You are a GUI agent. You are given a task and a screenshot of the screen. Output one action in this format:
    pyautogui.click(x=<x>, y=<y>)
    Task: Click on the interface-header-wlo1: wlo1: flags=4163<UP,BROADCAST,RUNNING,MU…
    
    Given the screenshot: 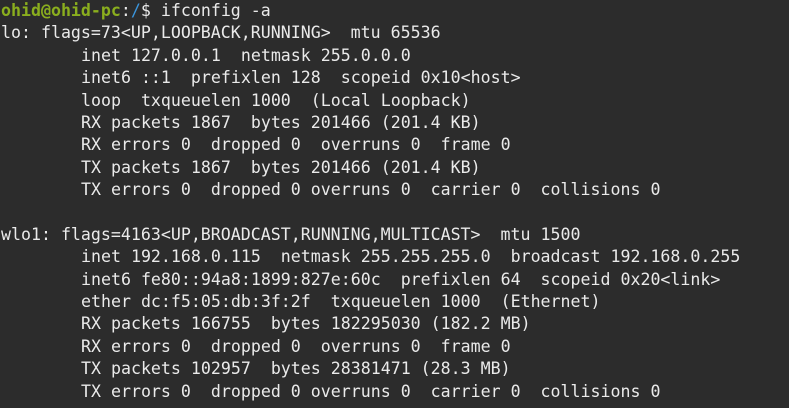 What is the action you would take?
    pyautogui.click(x=291, y=234)
    